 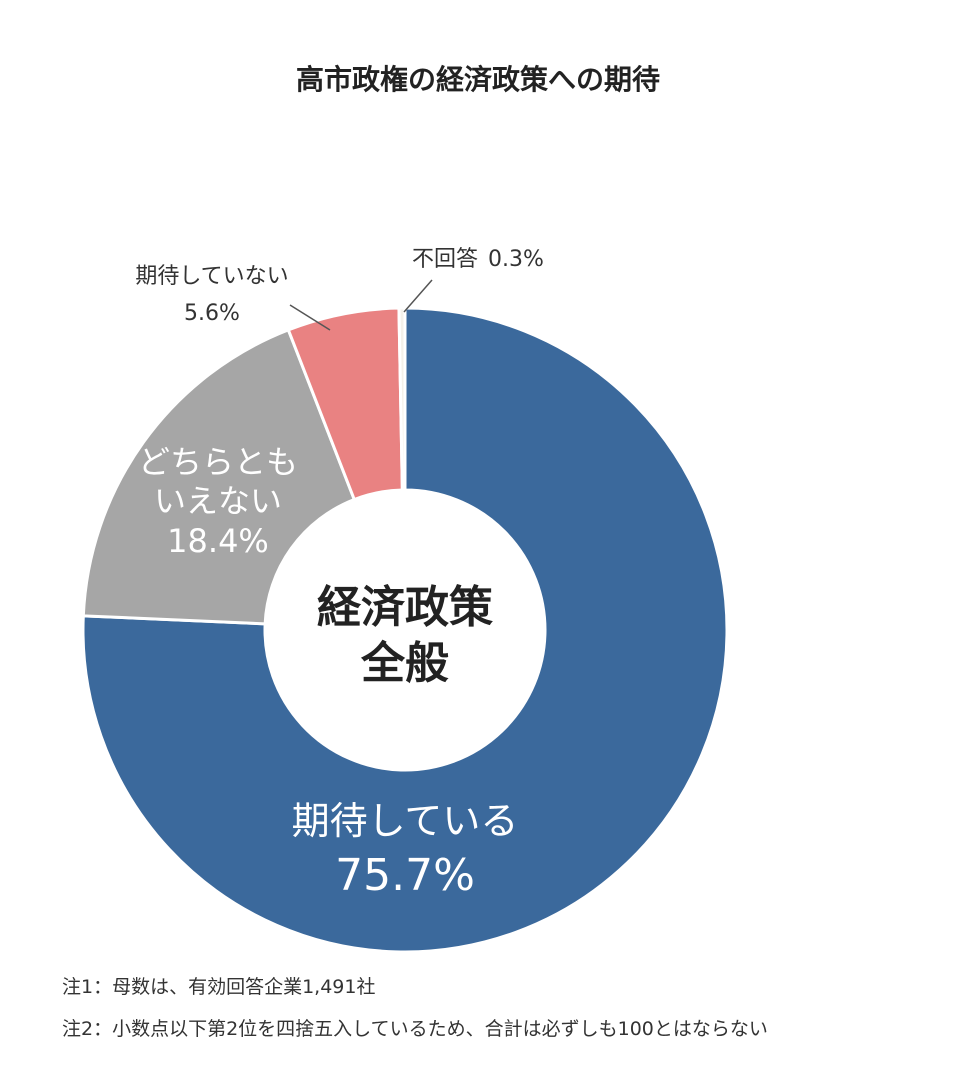 What do you see at coordinates (310, 317) in the screenshot?
I see `leader-line-not-expected` at bounding box center [310, 317].